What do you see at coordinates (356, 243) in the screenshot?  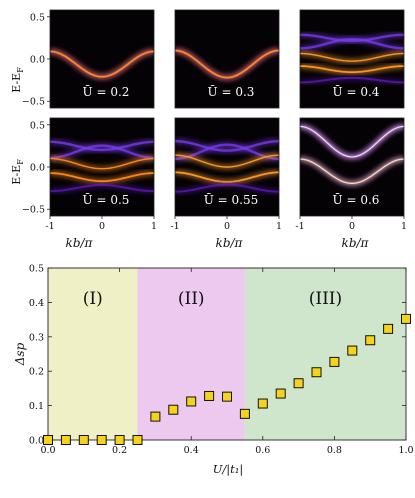 I see `panel-xlabel-3: kb/π` at bounding box center [356, 243].